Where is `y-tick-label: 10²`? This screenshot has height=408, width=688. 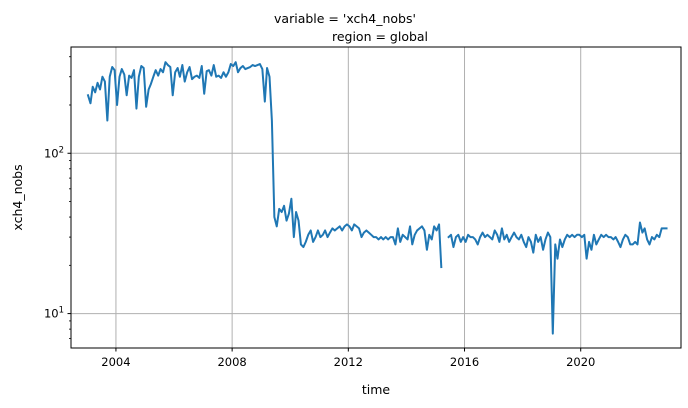
y-tick-label: 10² is located at coordinates (54, 152).